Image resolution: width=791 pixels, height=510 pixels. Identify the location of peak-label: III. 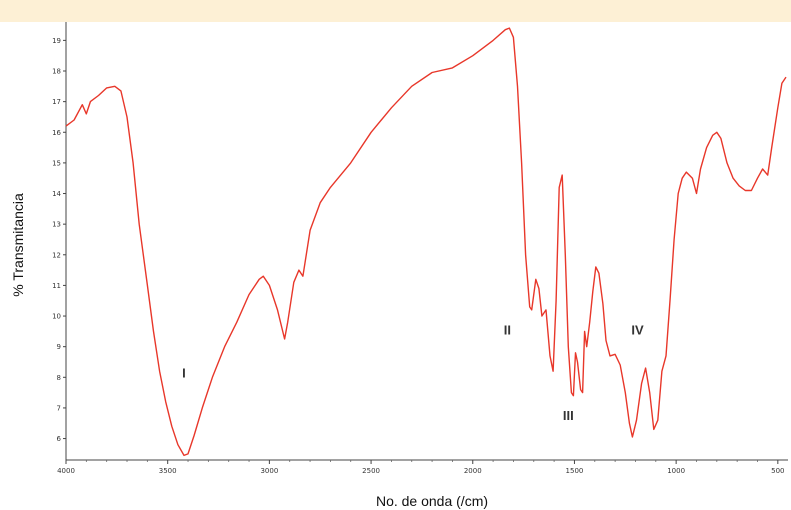
(568, 415).